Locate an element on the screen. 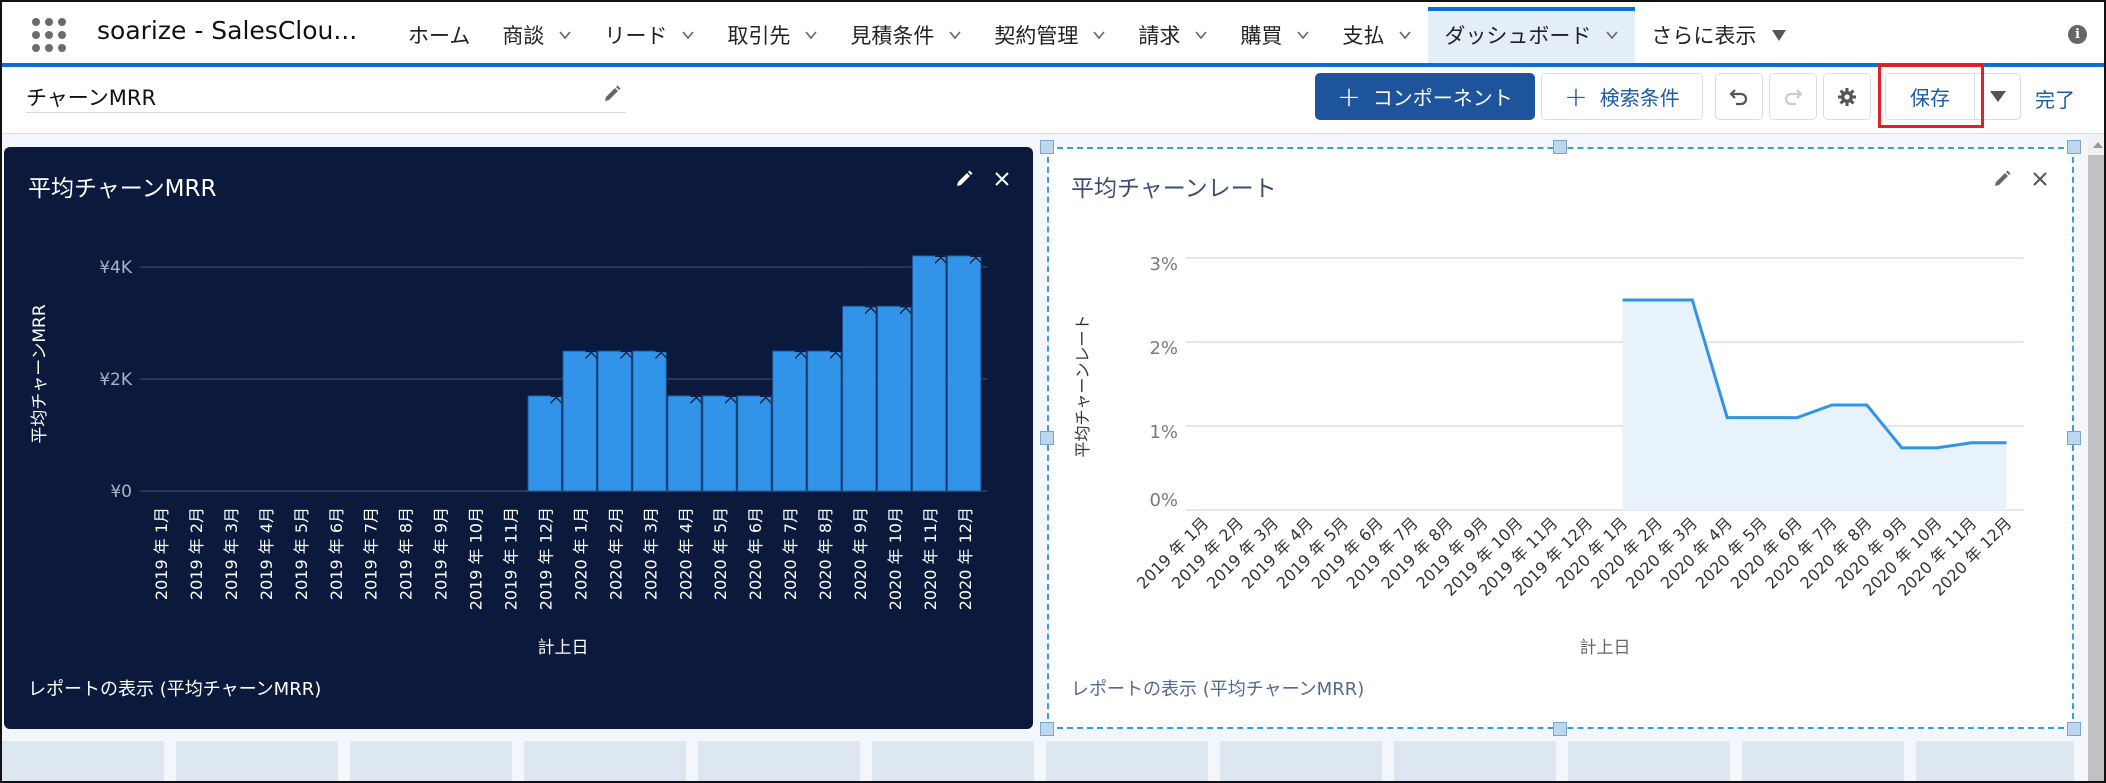  svg-text: ¥ 4.2K is located at coordinates (975, 240).